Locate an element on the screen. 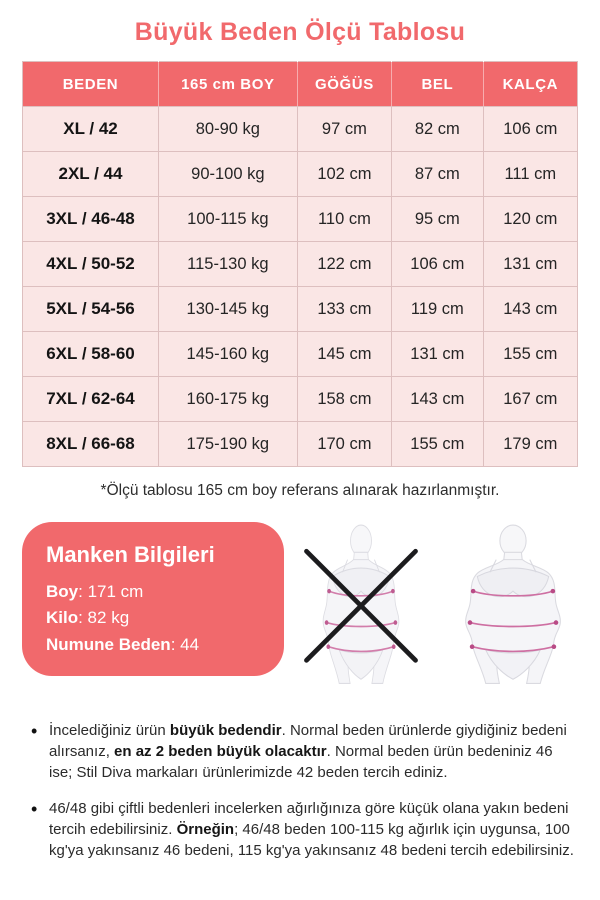  measurement-cell: 120 cm is located at coordinates (530, 219).